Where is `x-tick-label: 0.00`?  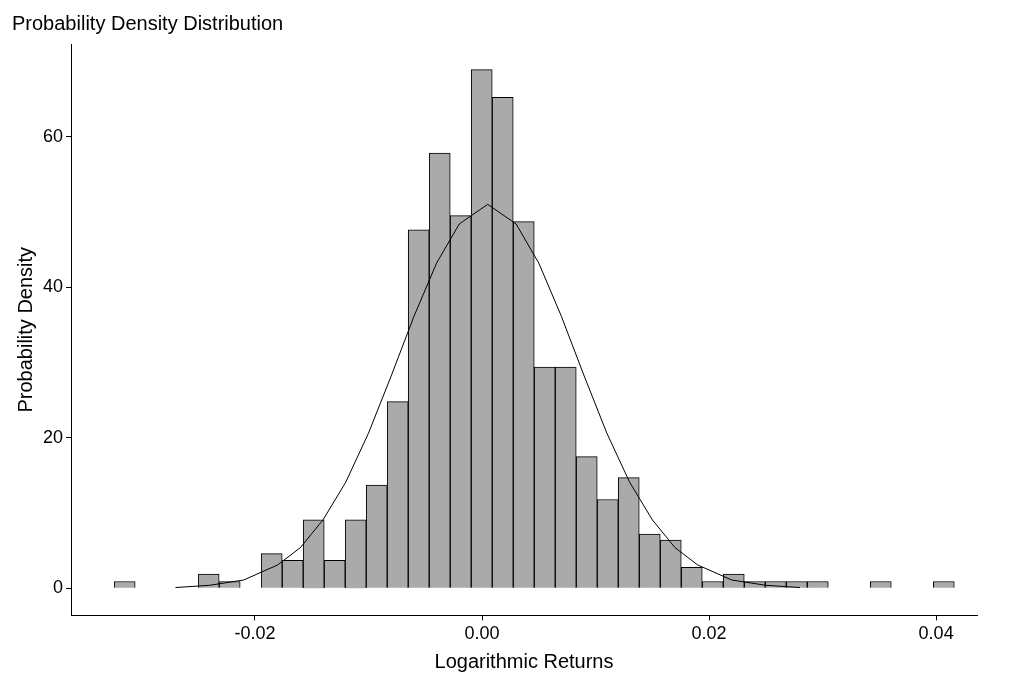 x-tick-label: 0.00 is located at coordinates (482, 633).